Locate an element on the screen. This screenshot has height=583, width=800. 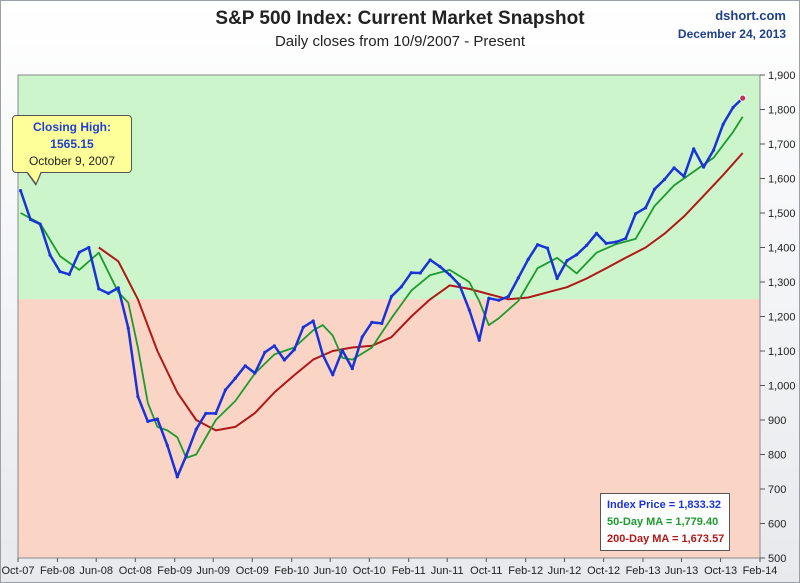
y-tick-label: 1,700 is located at coordinates (782, 145).